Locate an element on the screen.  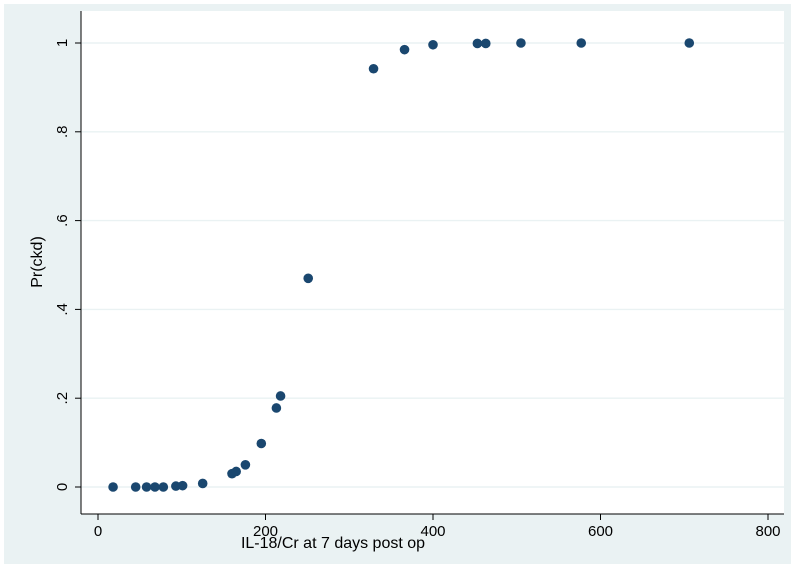
x-tick-label-4: 800 is located at coordinates (767, 531).